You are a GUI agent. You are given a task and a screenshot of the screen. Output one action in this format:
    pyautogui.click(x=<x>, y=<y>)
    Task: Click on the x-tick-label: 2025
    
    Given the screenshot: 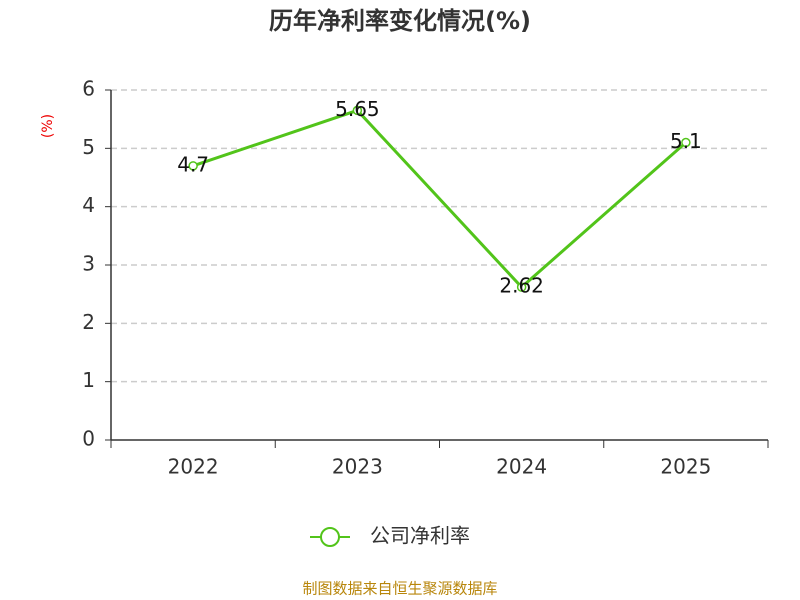 What is the action you would take?
    pyautogui.click(x=685, y=467)
    